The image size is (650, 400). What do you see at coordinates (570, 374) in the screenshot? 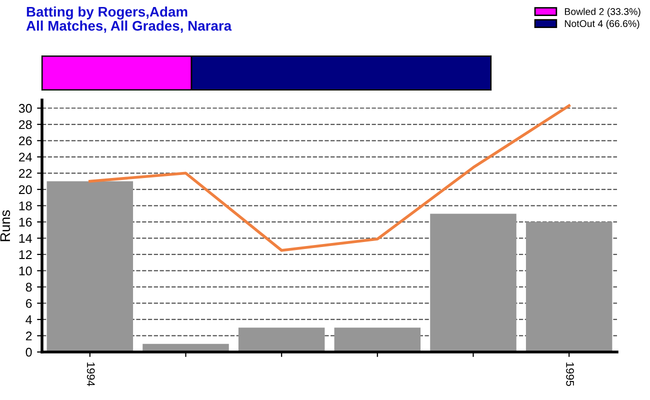
I see `x-tick-label: 1995` at bounding box center [570, 374].